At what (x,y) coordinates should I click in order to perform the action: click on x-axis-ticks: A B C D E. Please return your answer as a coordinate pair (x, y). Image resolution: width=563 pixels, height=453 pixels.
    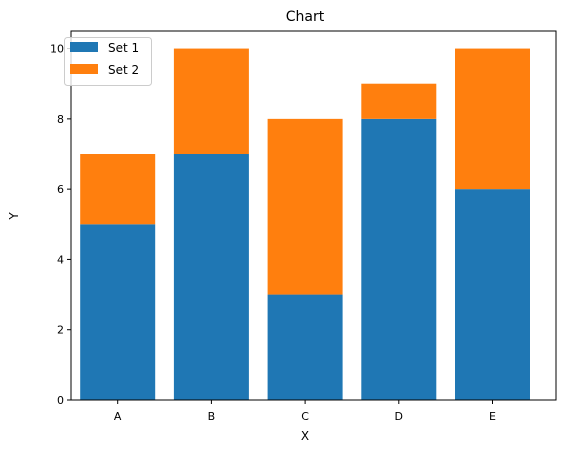
    Looking at the image, I should click on (305, 411).